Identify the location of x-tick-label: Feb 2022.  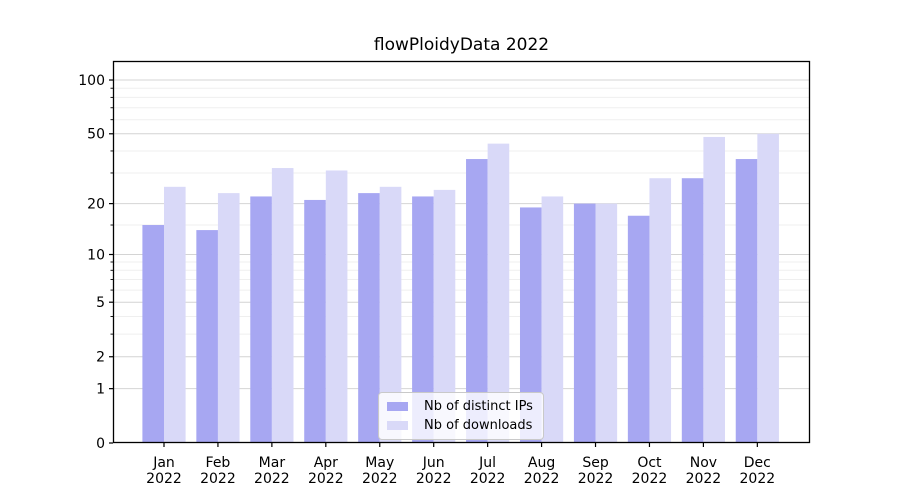
(218, 471).